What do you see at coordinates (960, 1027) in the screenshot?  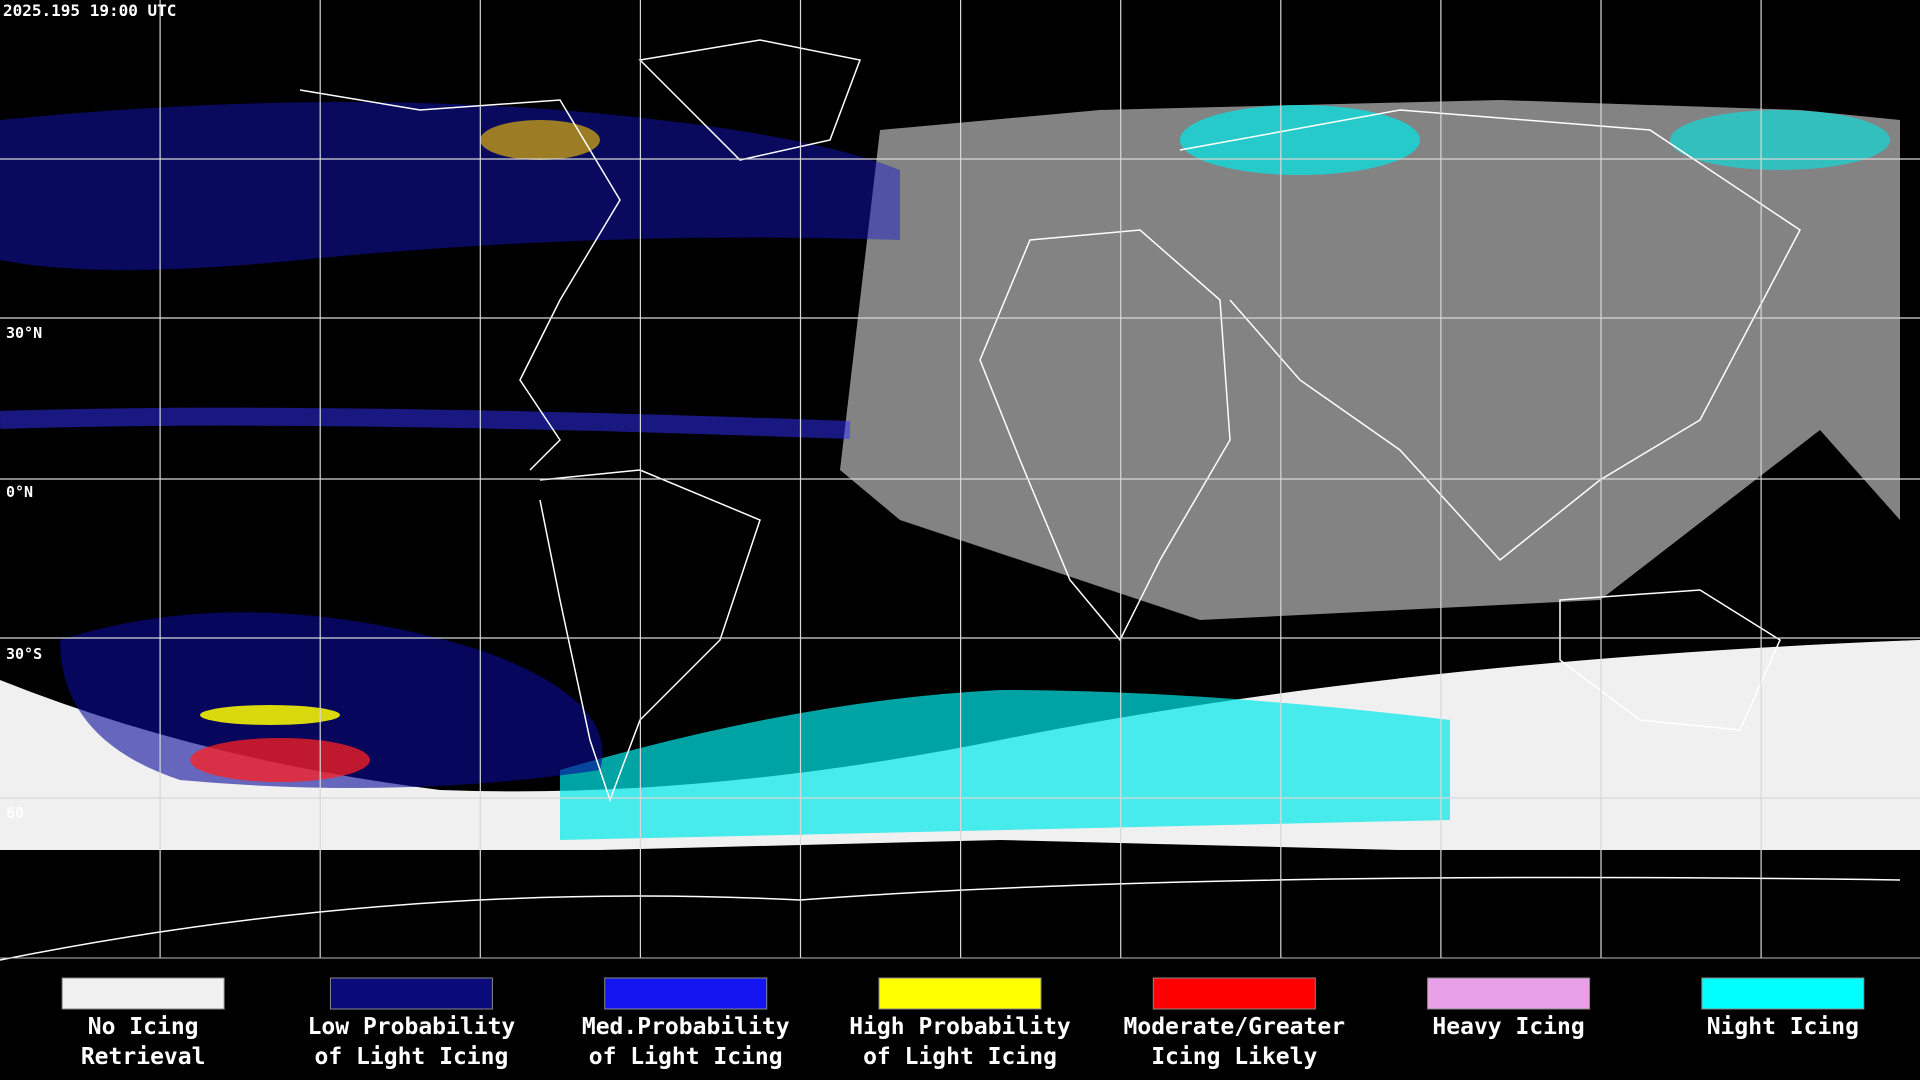 I see `legend-label: High Probability` at bounding box center [960, 1027].